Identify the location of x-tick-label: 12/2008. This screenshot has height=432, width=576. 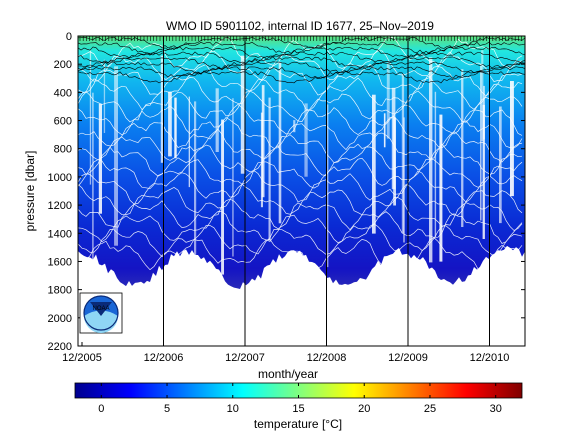
(327, 358).